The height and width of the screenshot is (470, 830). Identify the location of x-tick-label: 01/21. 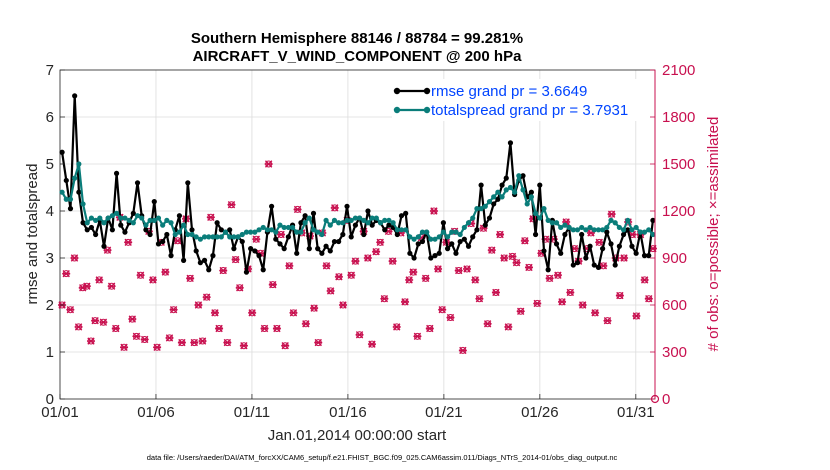
(444, 412).